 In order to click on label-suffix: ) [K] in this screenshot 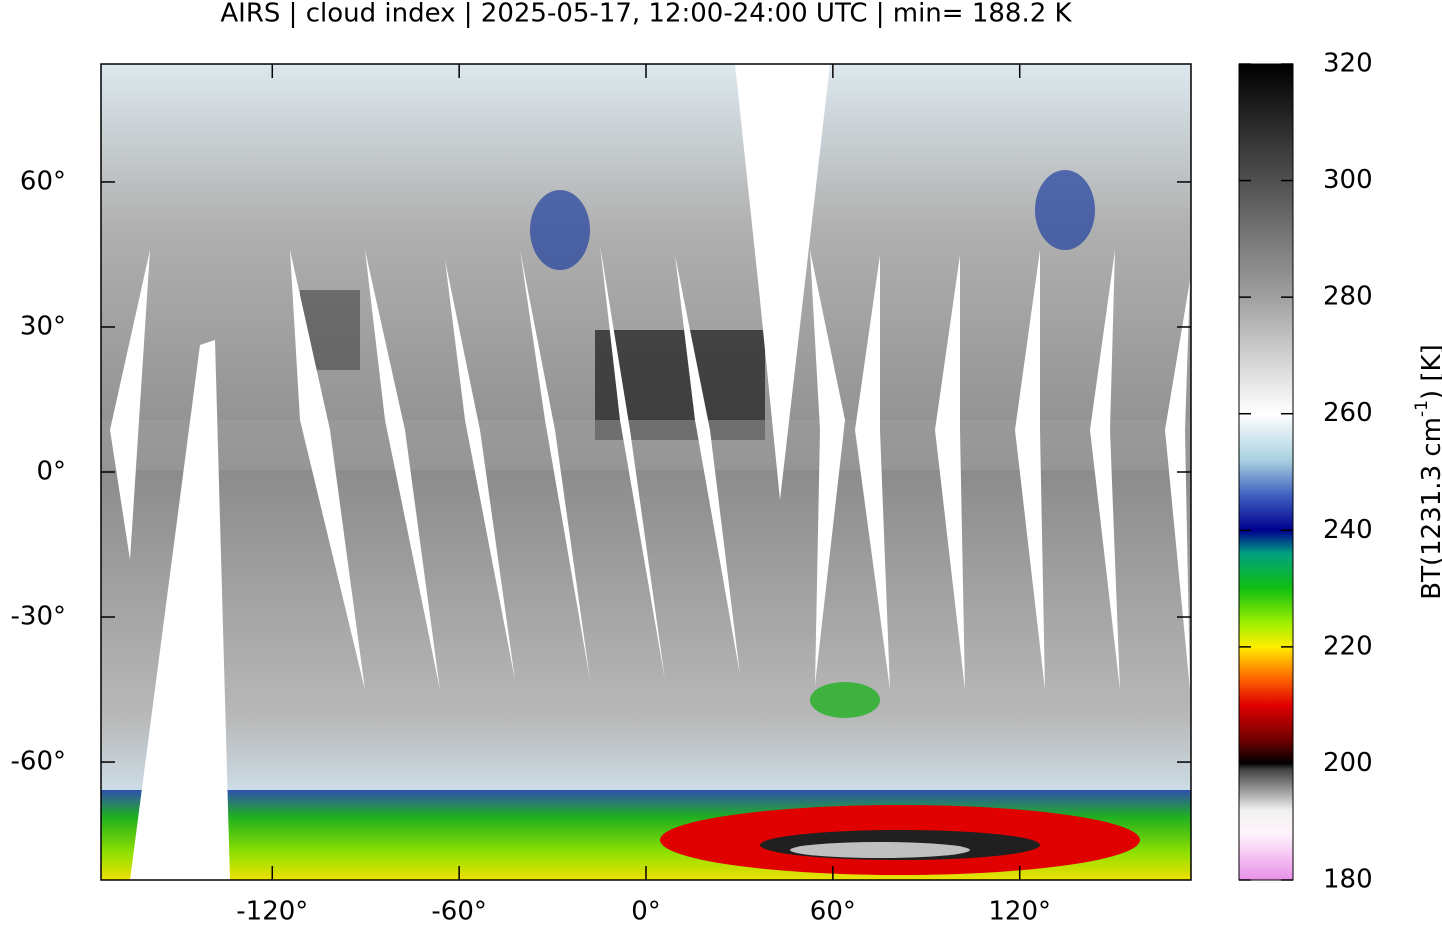, I will do `click(1429, 372)`.